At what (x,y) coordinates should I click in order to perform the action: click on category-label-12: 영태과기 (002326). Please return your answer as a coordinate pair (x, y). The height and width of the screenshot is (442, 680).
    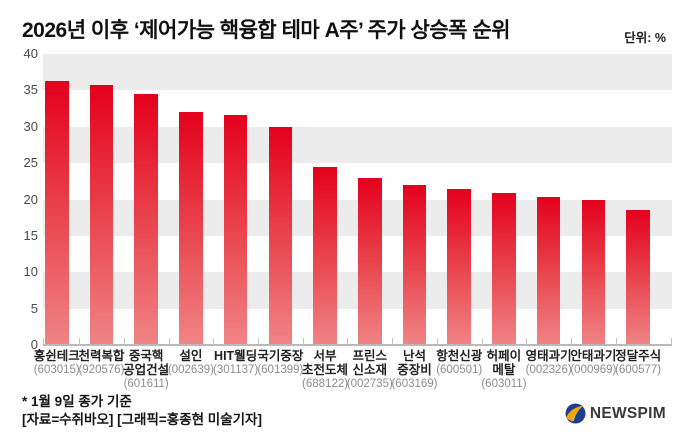
    Looking at the image, I should click on (549, 363).